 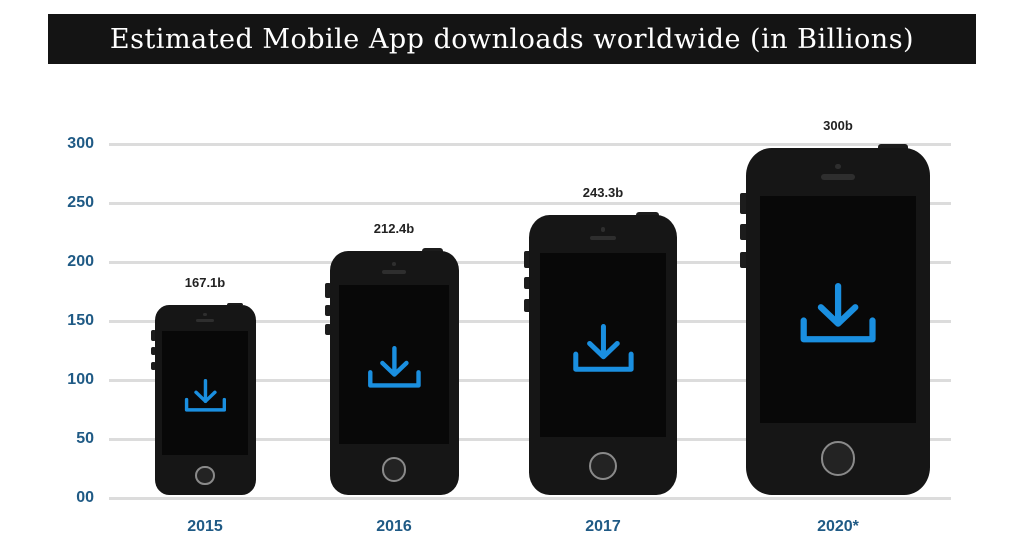 I want to click on data-value-label: 212.4b, so click(x=394, y=229).